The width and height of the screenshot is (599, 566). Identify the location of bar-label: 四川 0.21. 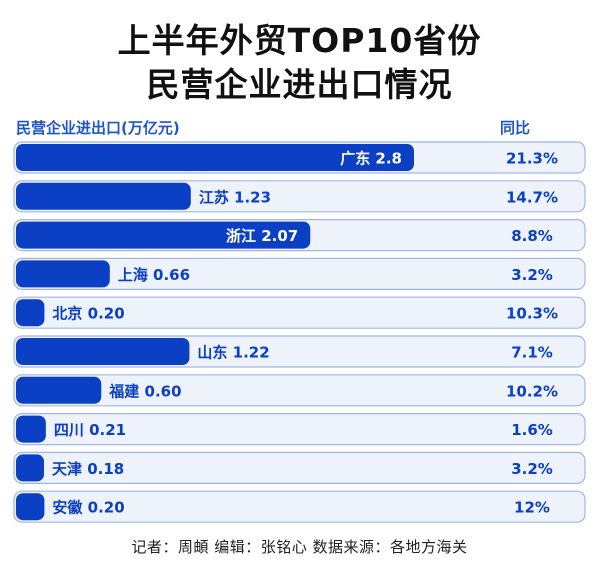
(90, 430).